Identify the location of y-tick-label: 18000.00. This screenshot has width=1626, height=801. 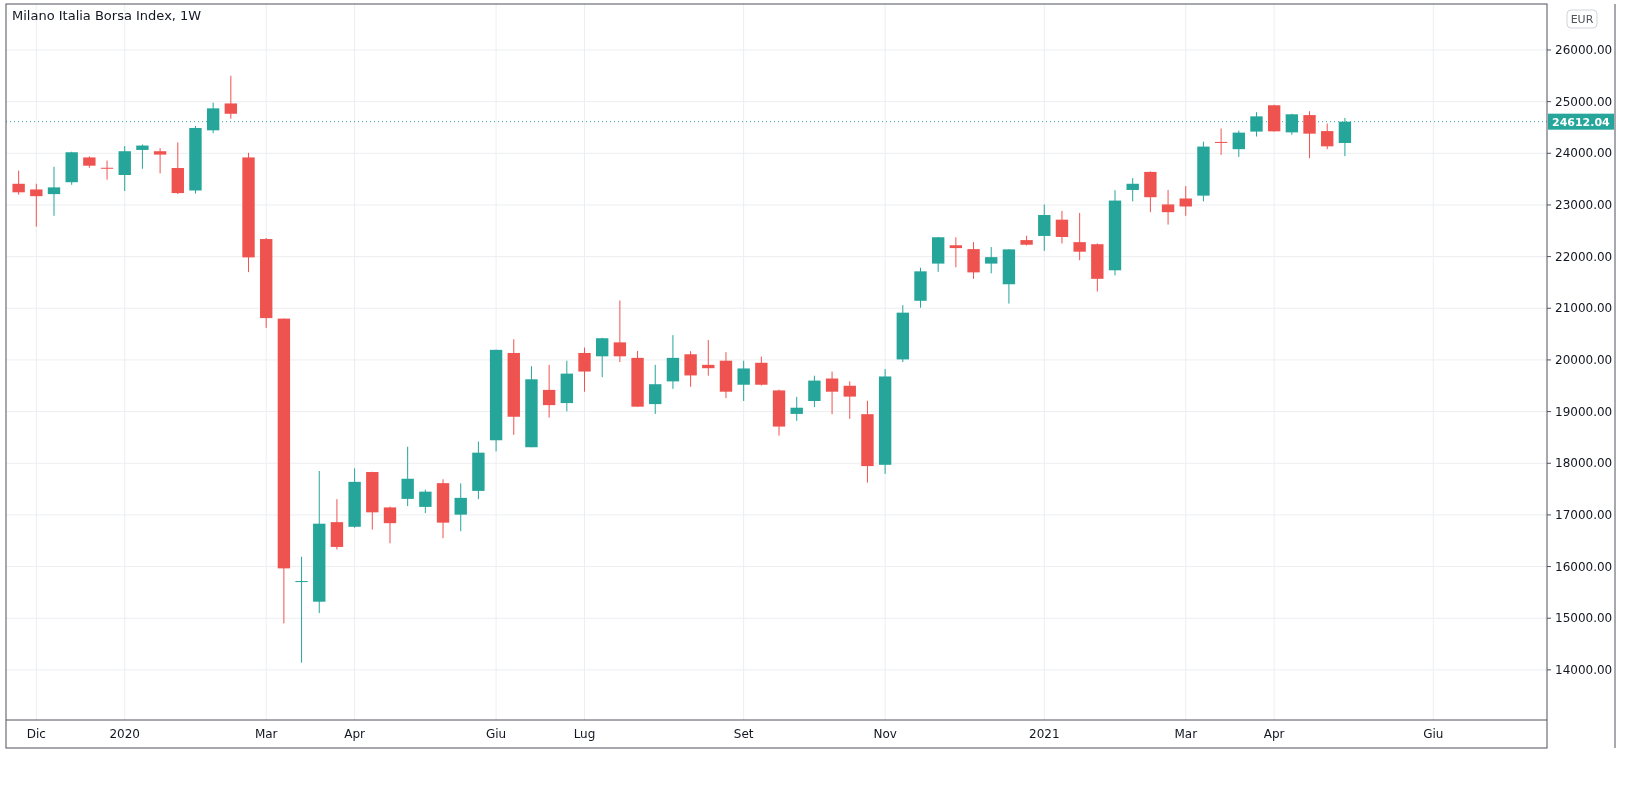
(1584, 463).